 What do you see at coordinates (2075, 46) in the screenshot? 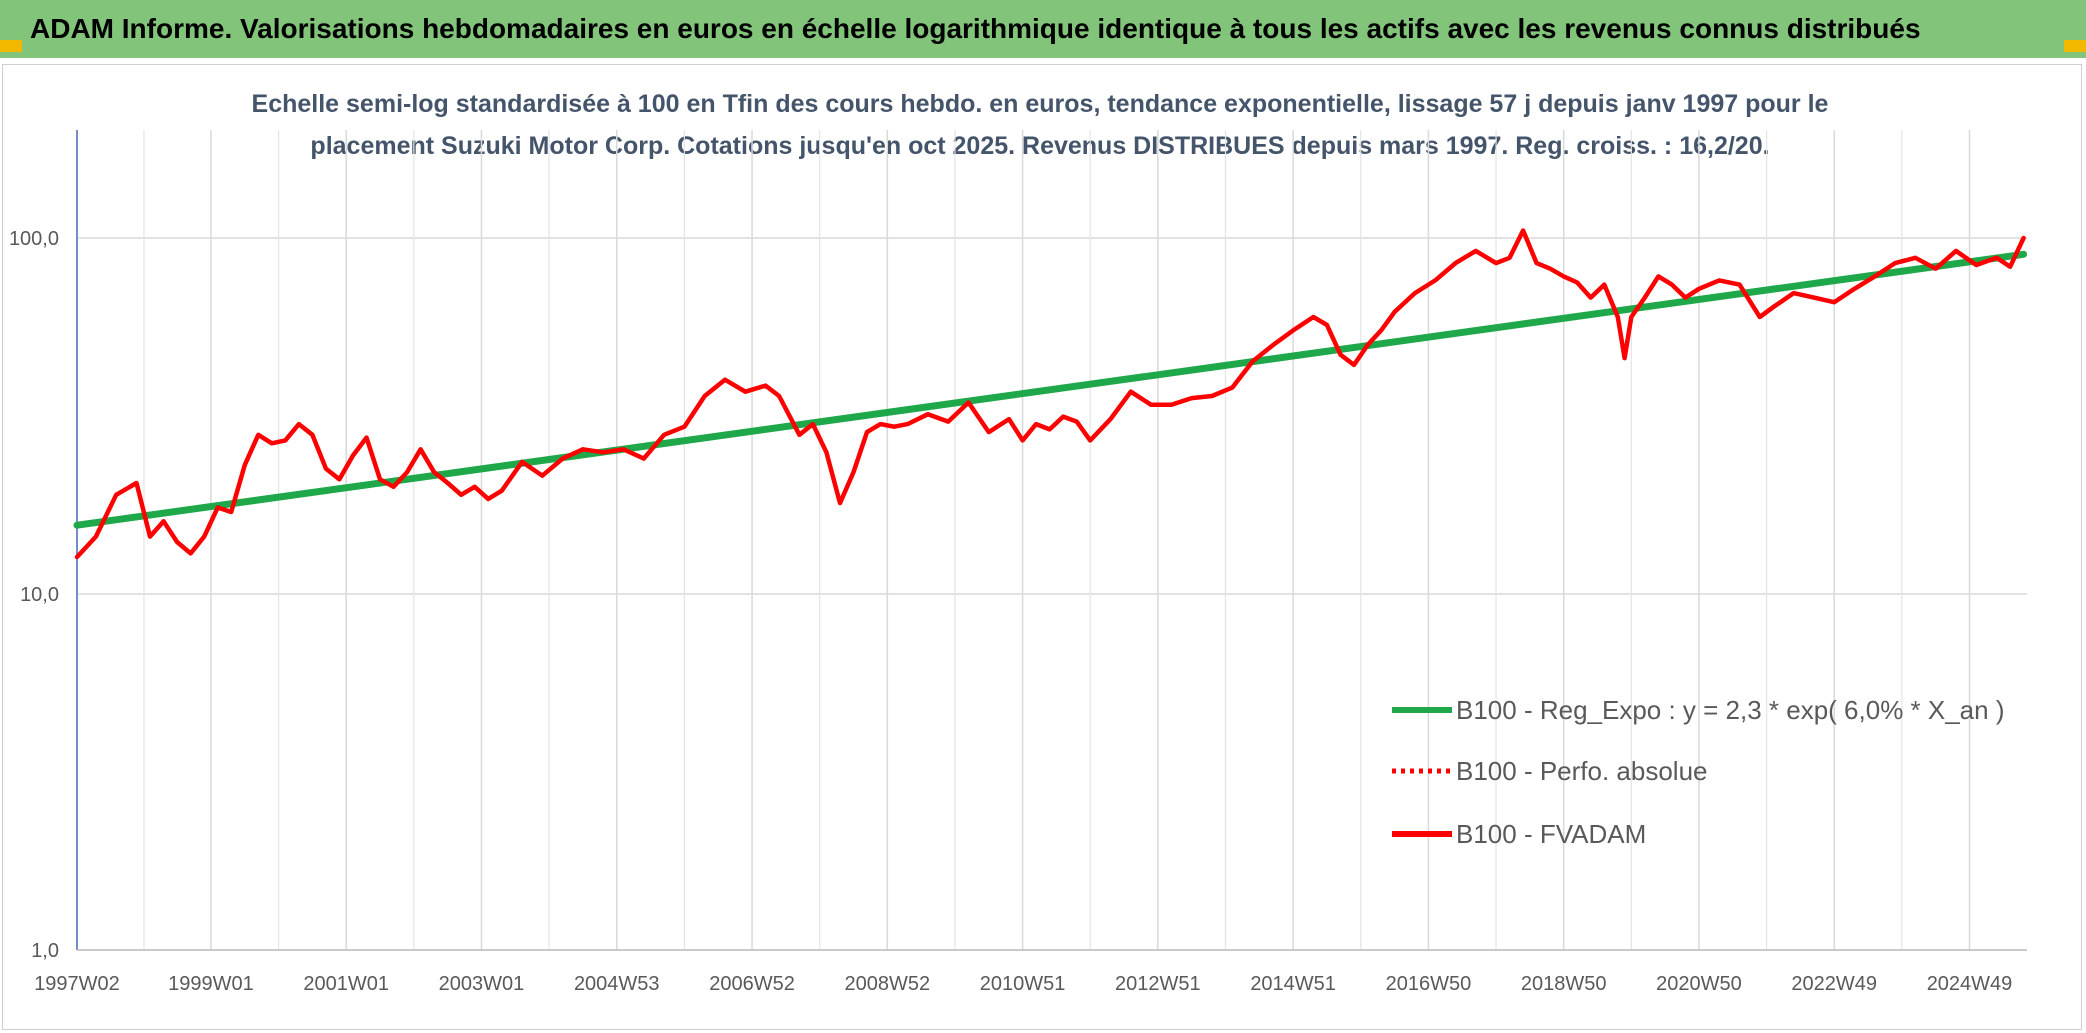
I see `corner-marker-right` at bounding box center [2075, 46].